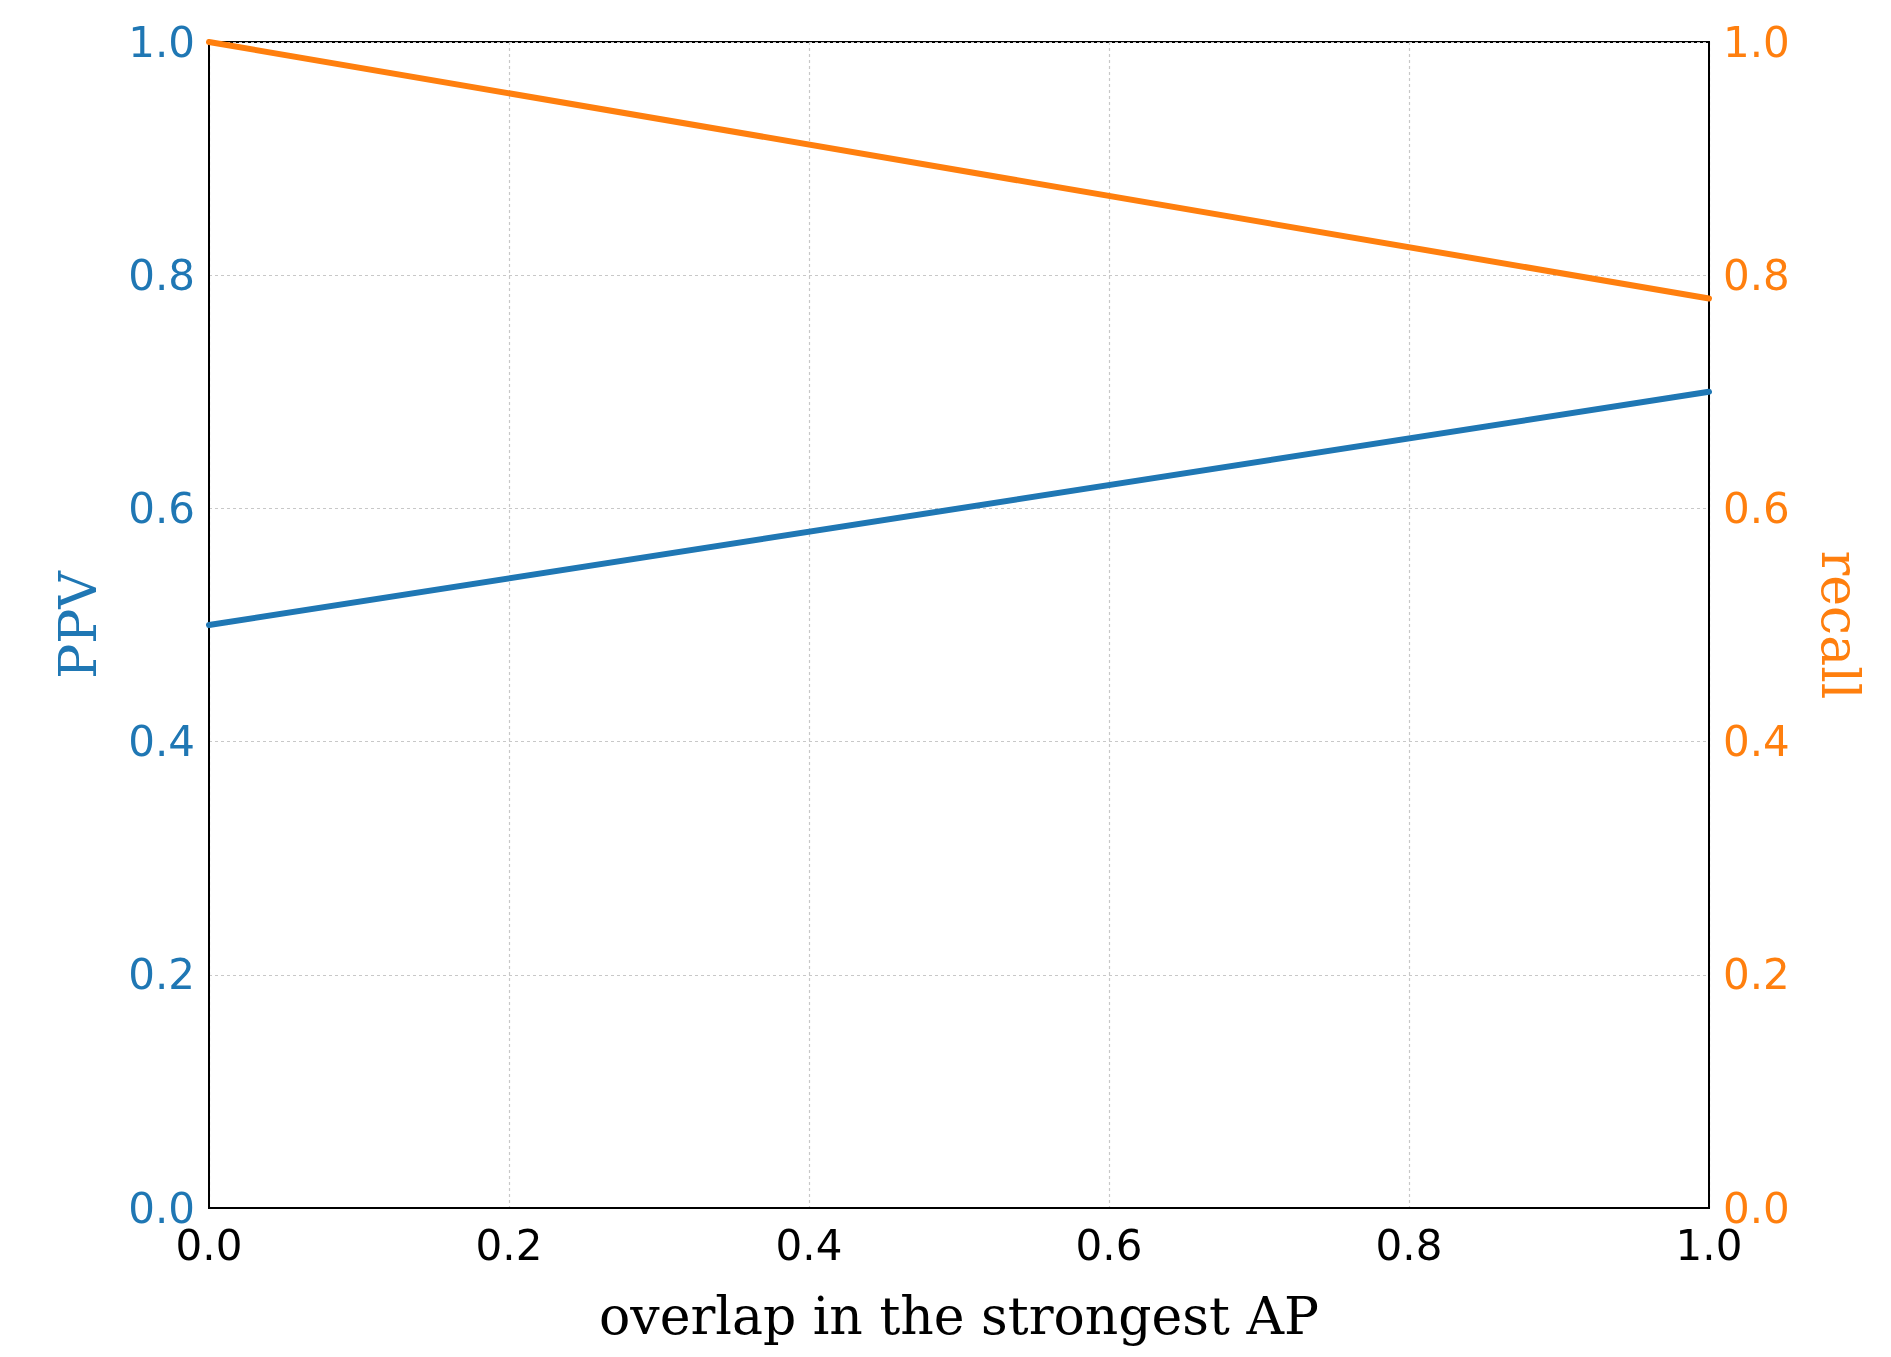 This screenshot has width=1891, height=1357. What do you see at coordinates (78, 624) in the screenshot?
I see `y-axis-title: PPV` at bounding box center [78, 624].